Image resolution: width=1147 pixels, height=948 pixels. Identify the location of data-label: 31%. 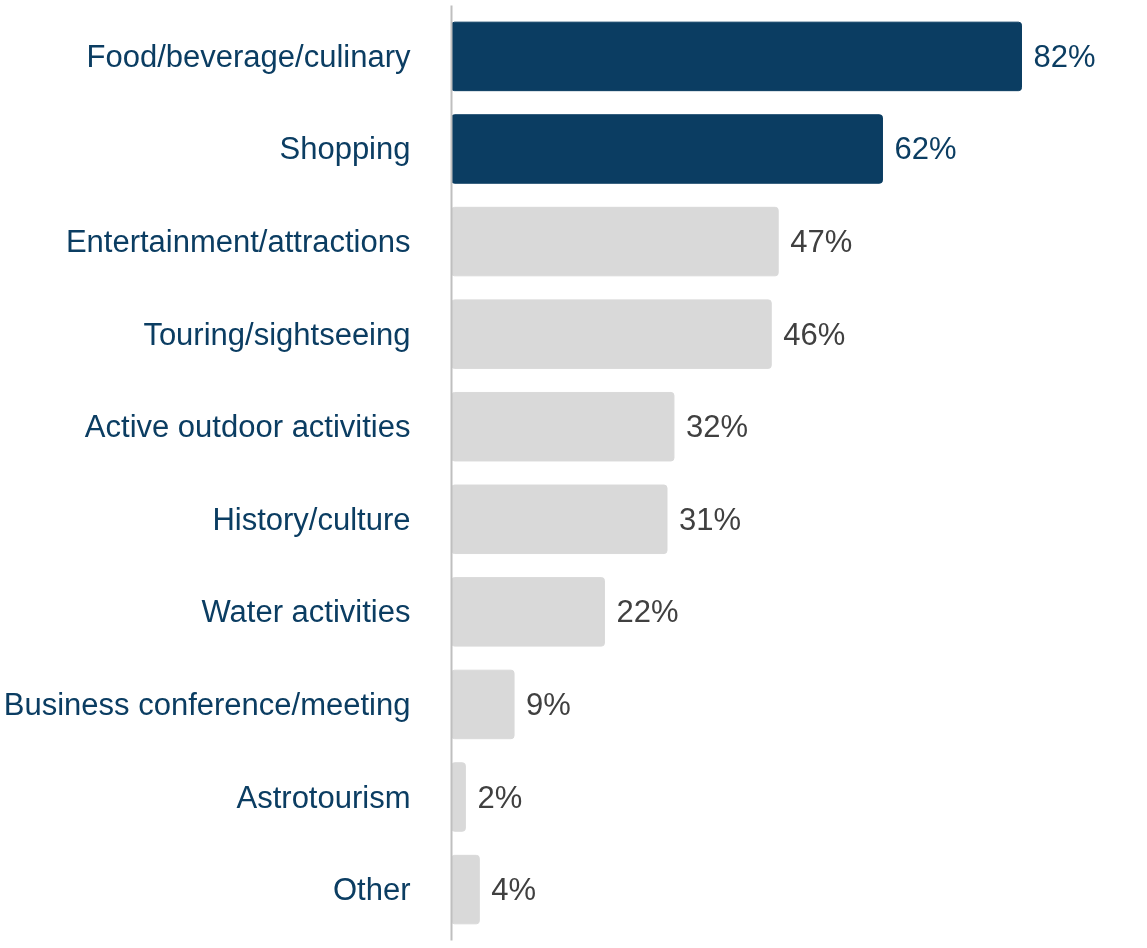
(710, 519).